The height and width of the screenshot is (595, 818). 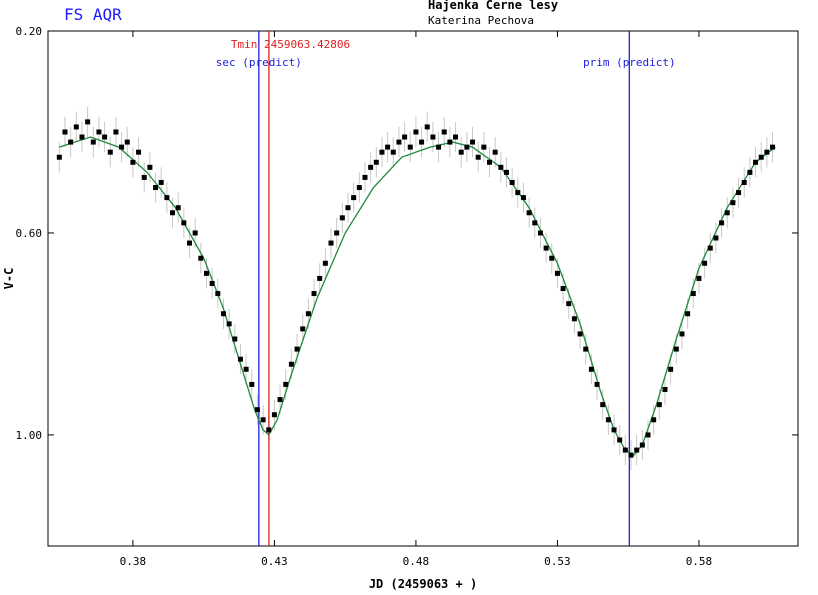 I want to click on x-tick-label: 0.53, so click(x=557, y=561).